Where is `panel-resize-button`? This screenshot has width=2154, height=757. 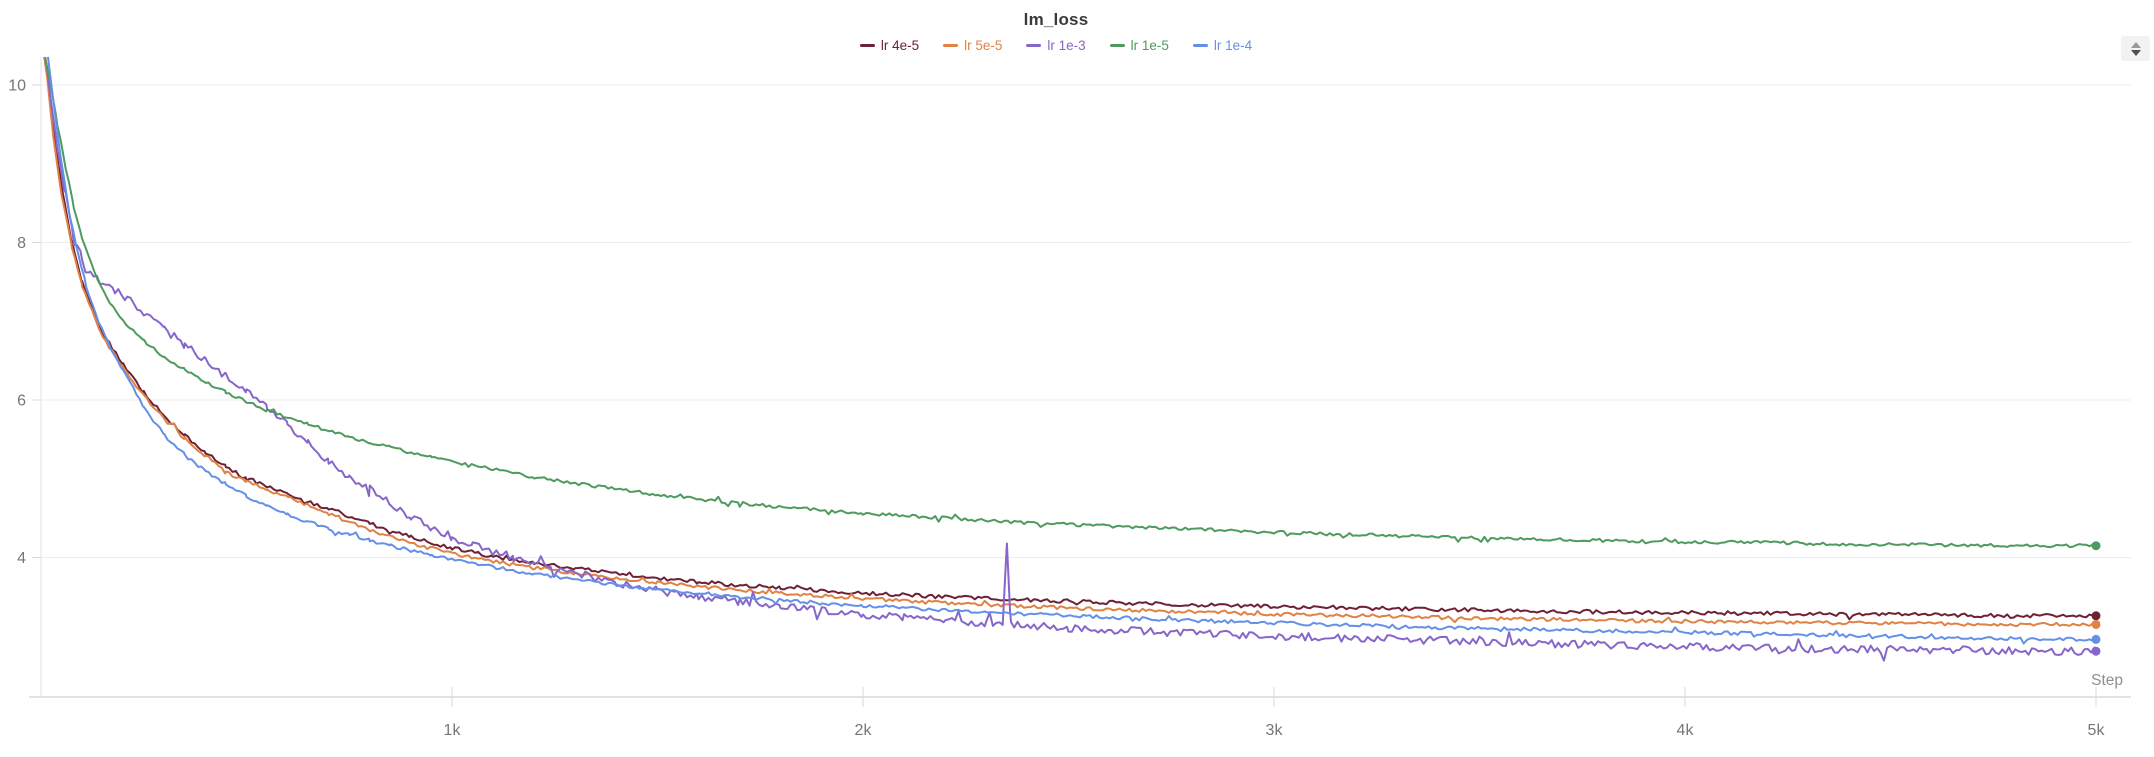 panel-resize-button is located at coordinates (2135, 48).